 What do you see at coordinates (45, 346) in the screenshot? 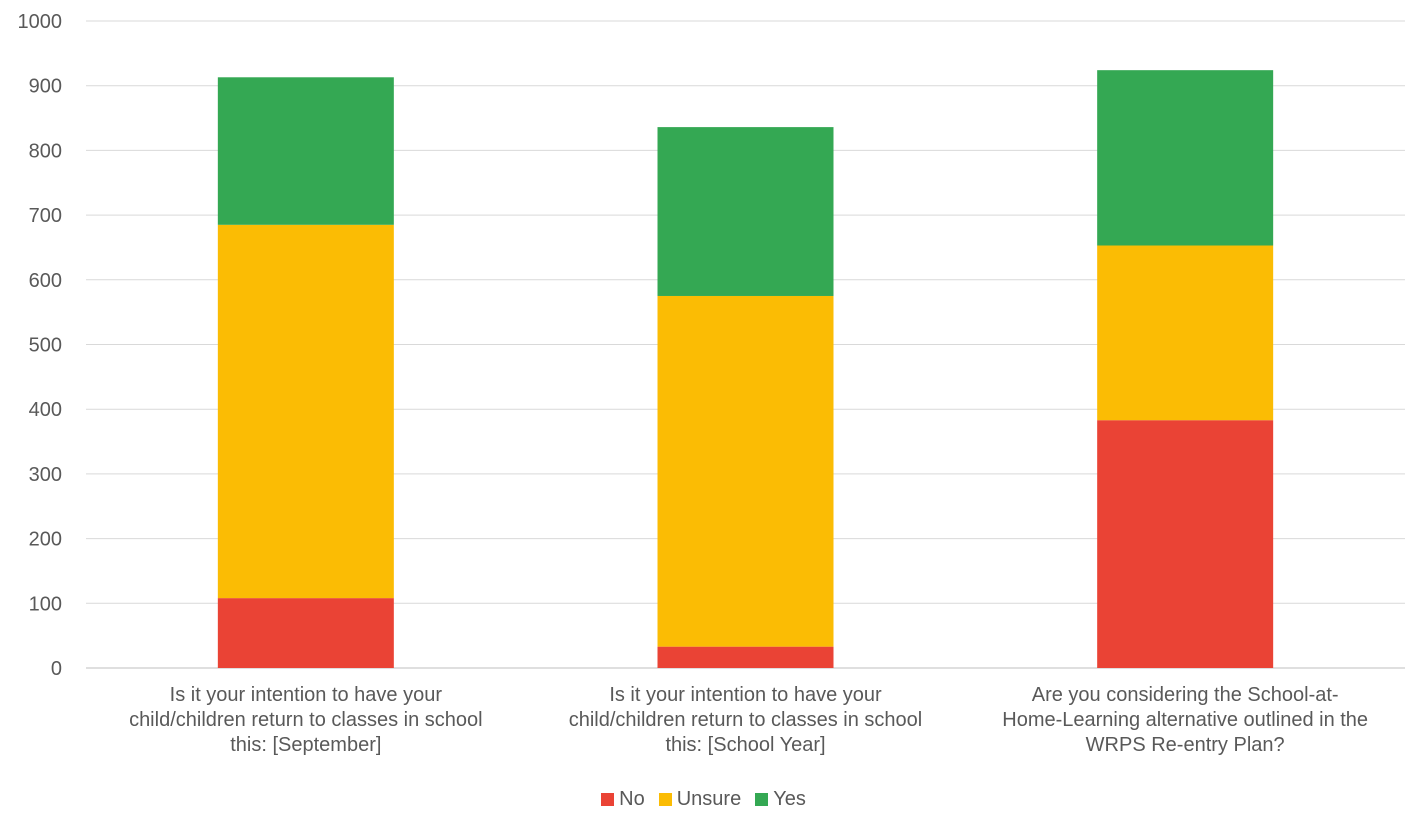
I see `y-tick-label: 500` at bounding box center [45, 346].